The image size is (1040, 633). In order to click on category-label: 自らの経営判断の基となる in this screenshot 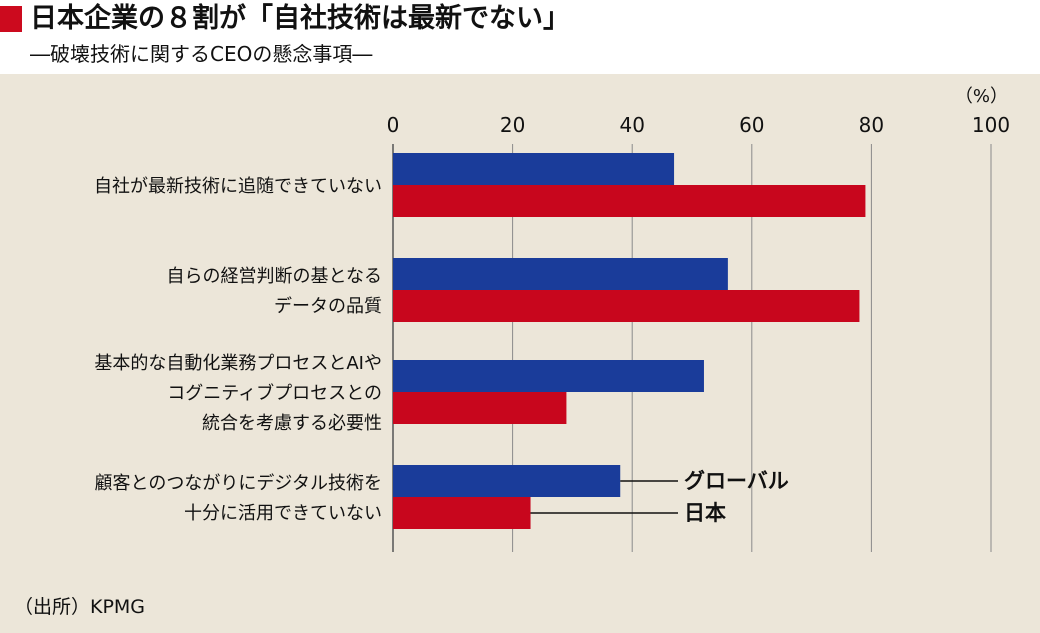, I will do `click(274, 276)`.